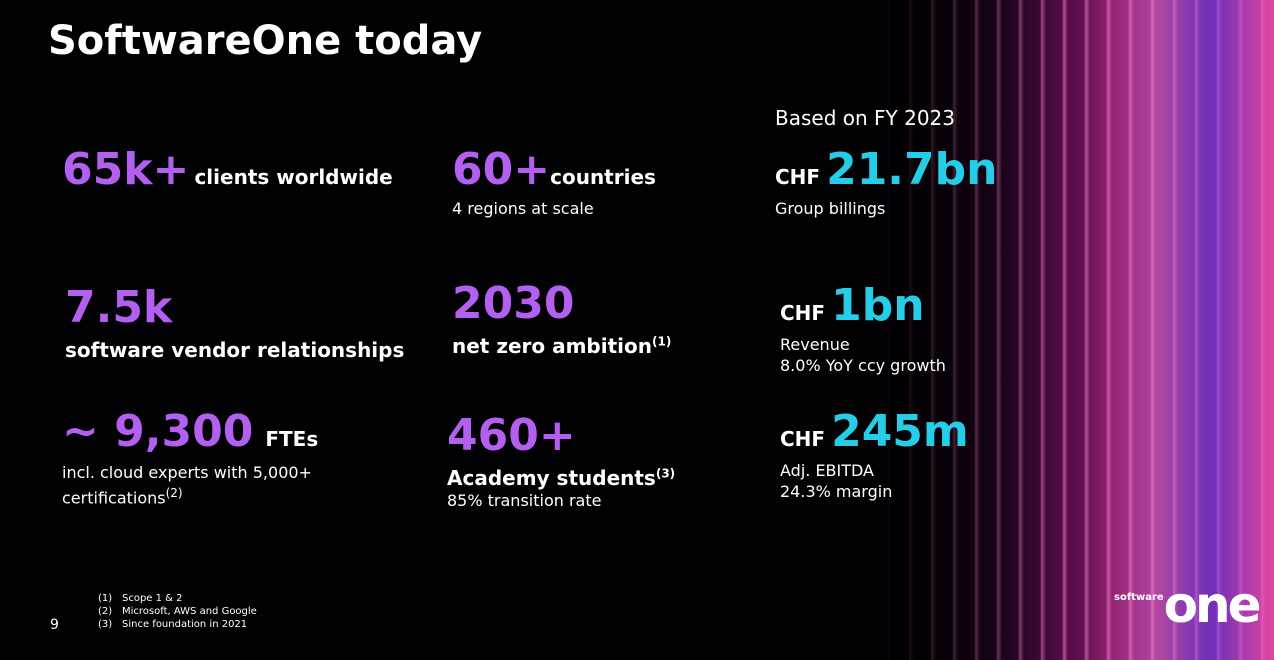  What do you see at coordinates (189, 611) in the screenshot?
I see `footnote-text: Microsoft, AWS and Google` at bounding box center [189, 611].